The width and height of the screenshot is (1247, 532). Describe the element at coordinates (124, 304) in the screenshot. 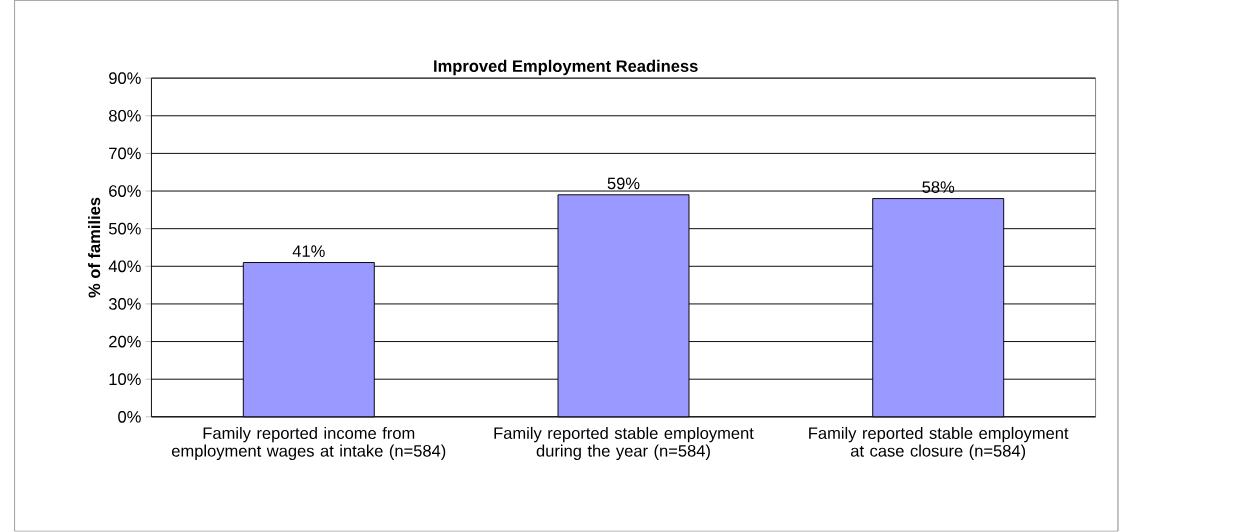

I see `y-tick-label: 30%` at that location.